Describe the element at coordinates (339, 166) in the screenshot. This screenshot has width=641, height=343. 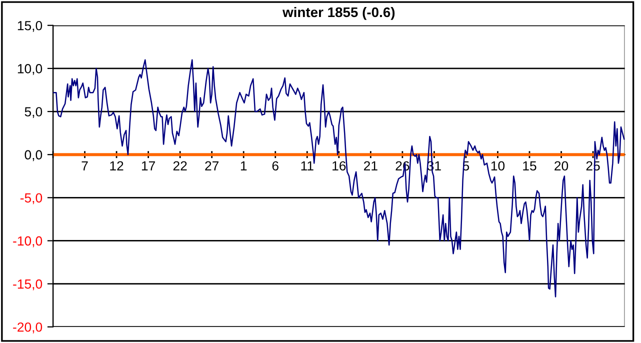
I see `x-tick-label: 16` at that location.